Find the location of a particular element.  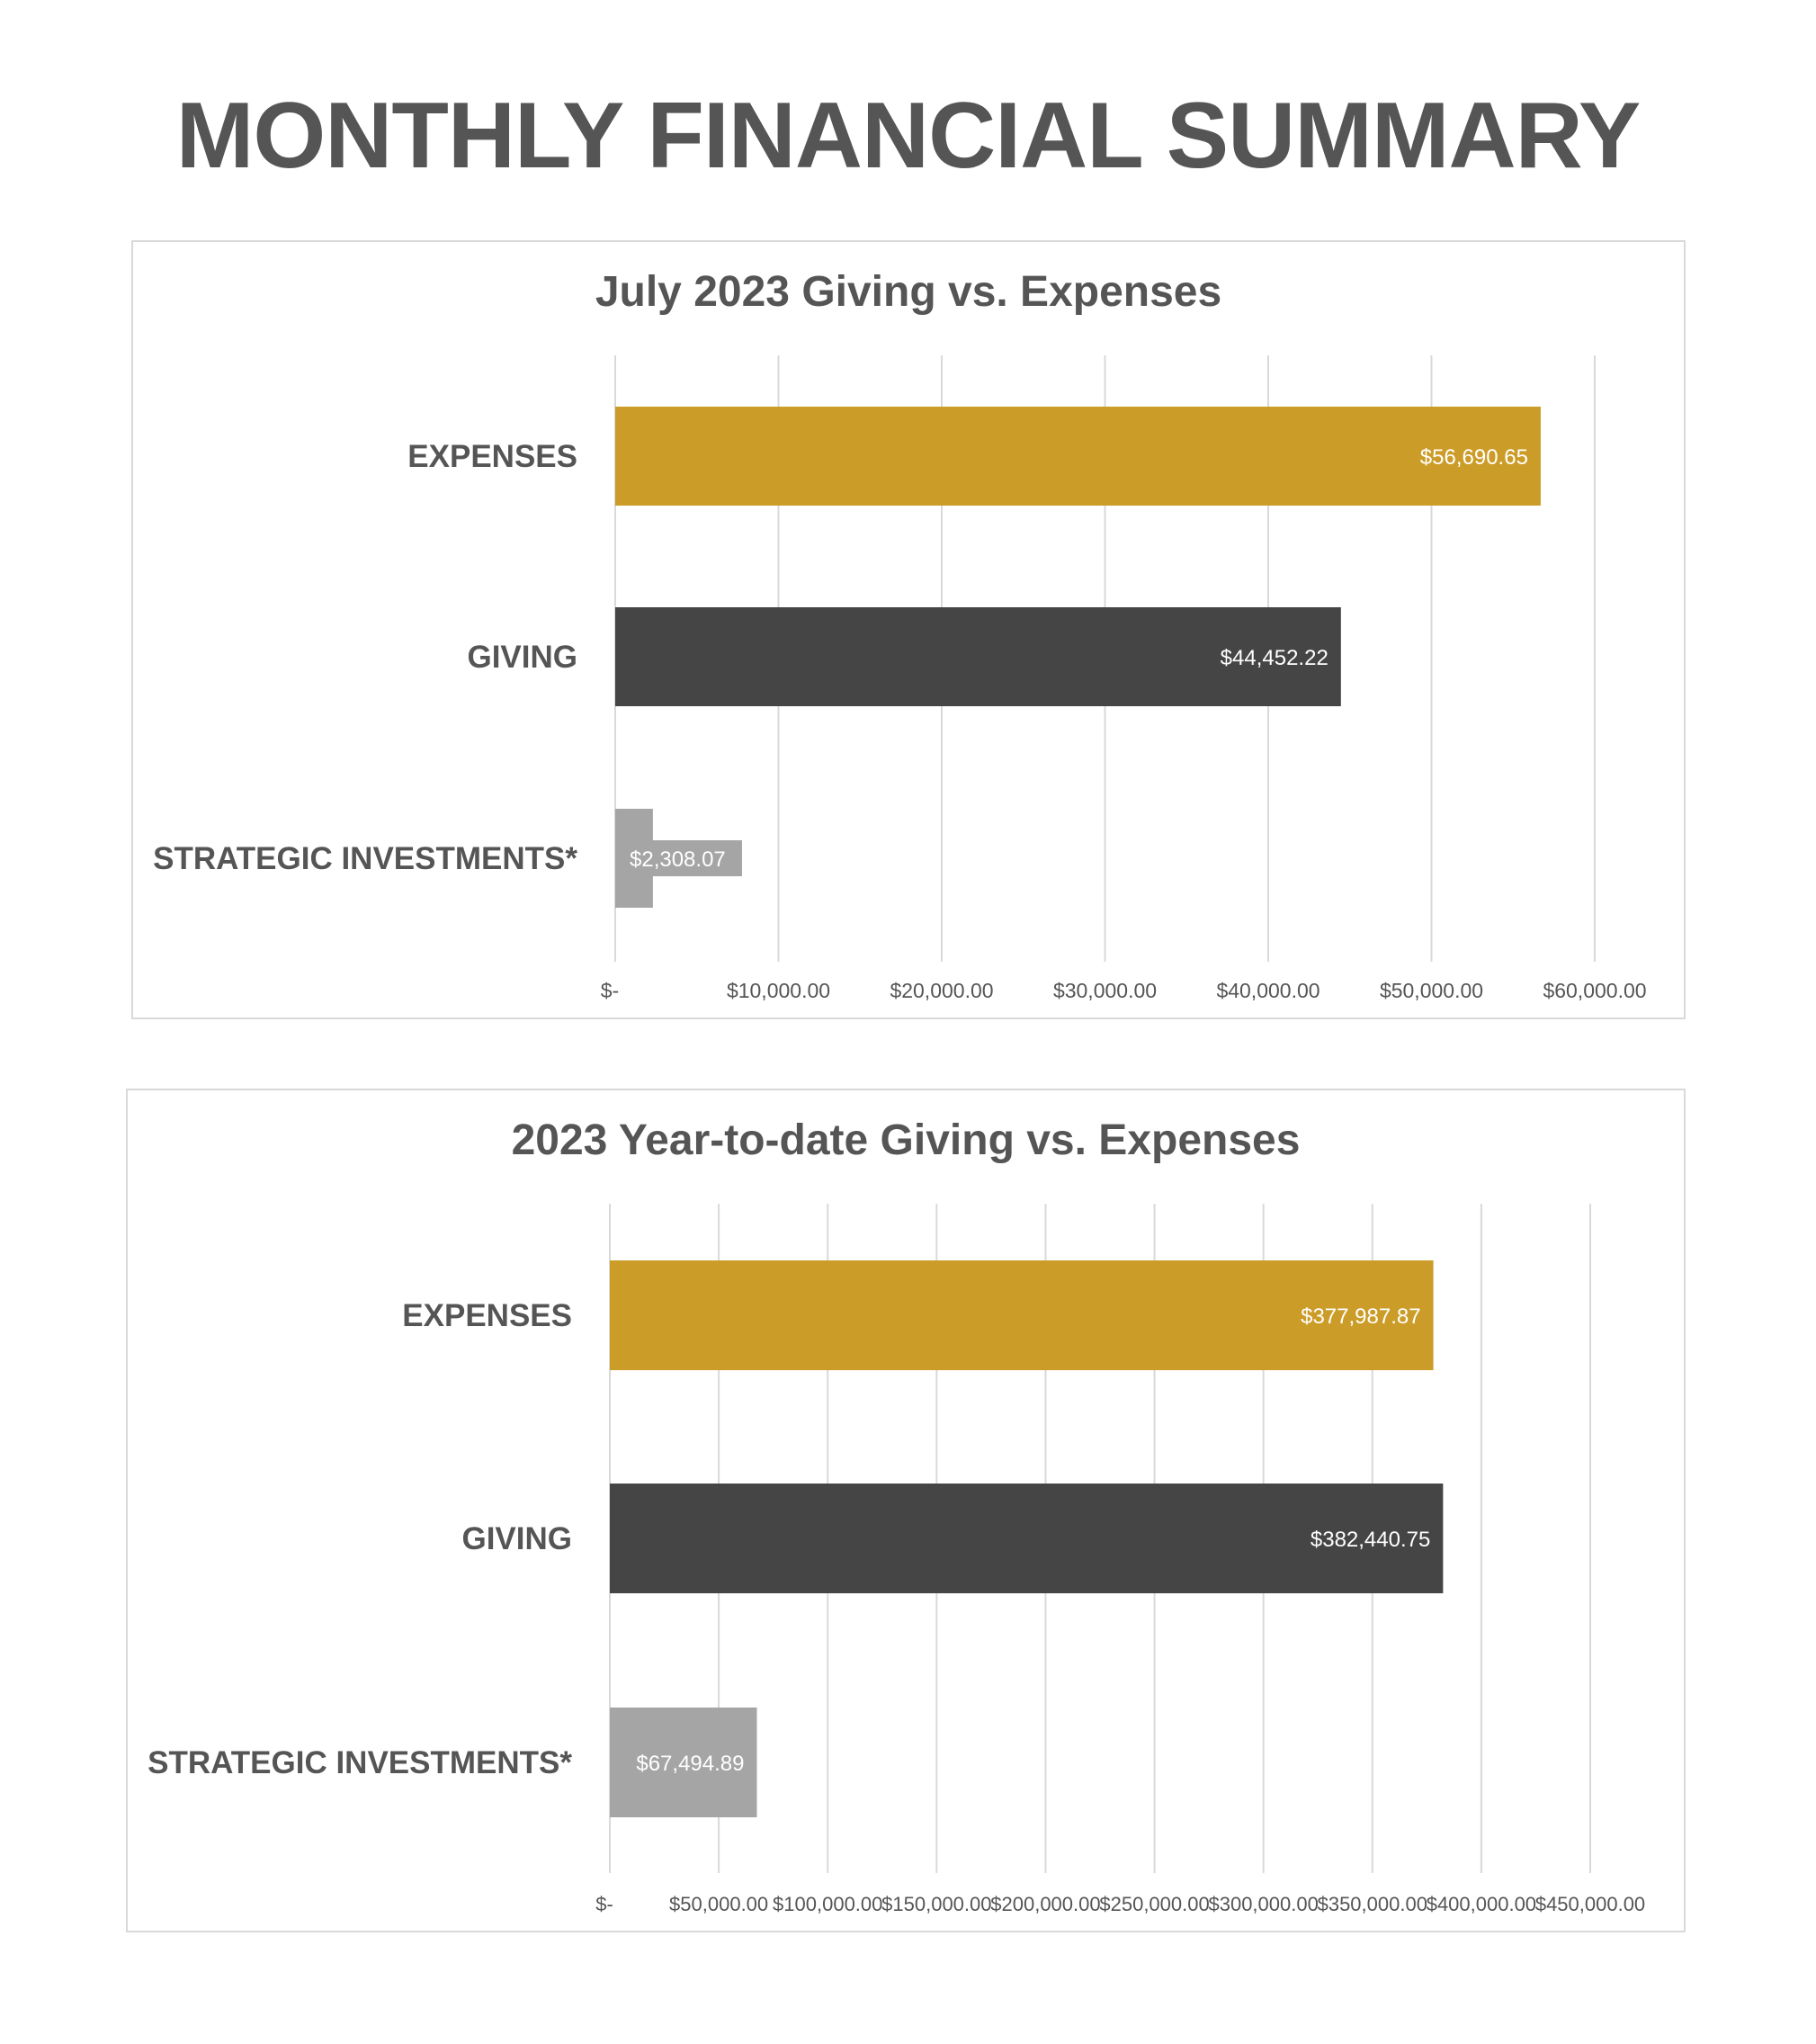

monthly-data-label-strategic-investments: $2,308.07 is located at coordinates (678, 859).